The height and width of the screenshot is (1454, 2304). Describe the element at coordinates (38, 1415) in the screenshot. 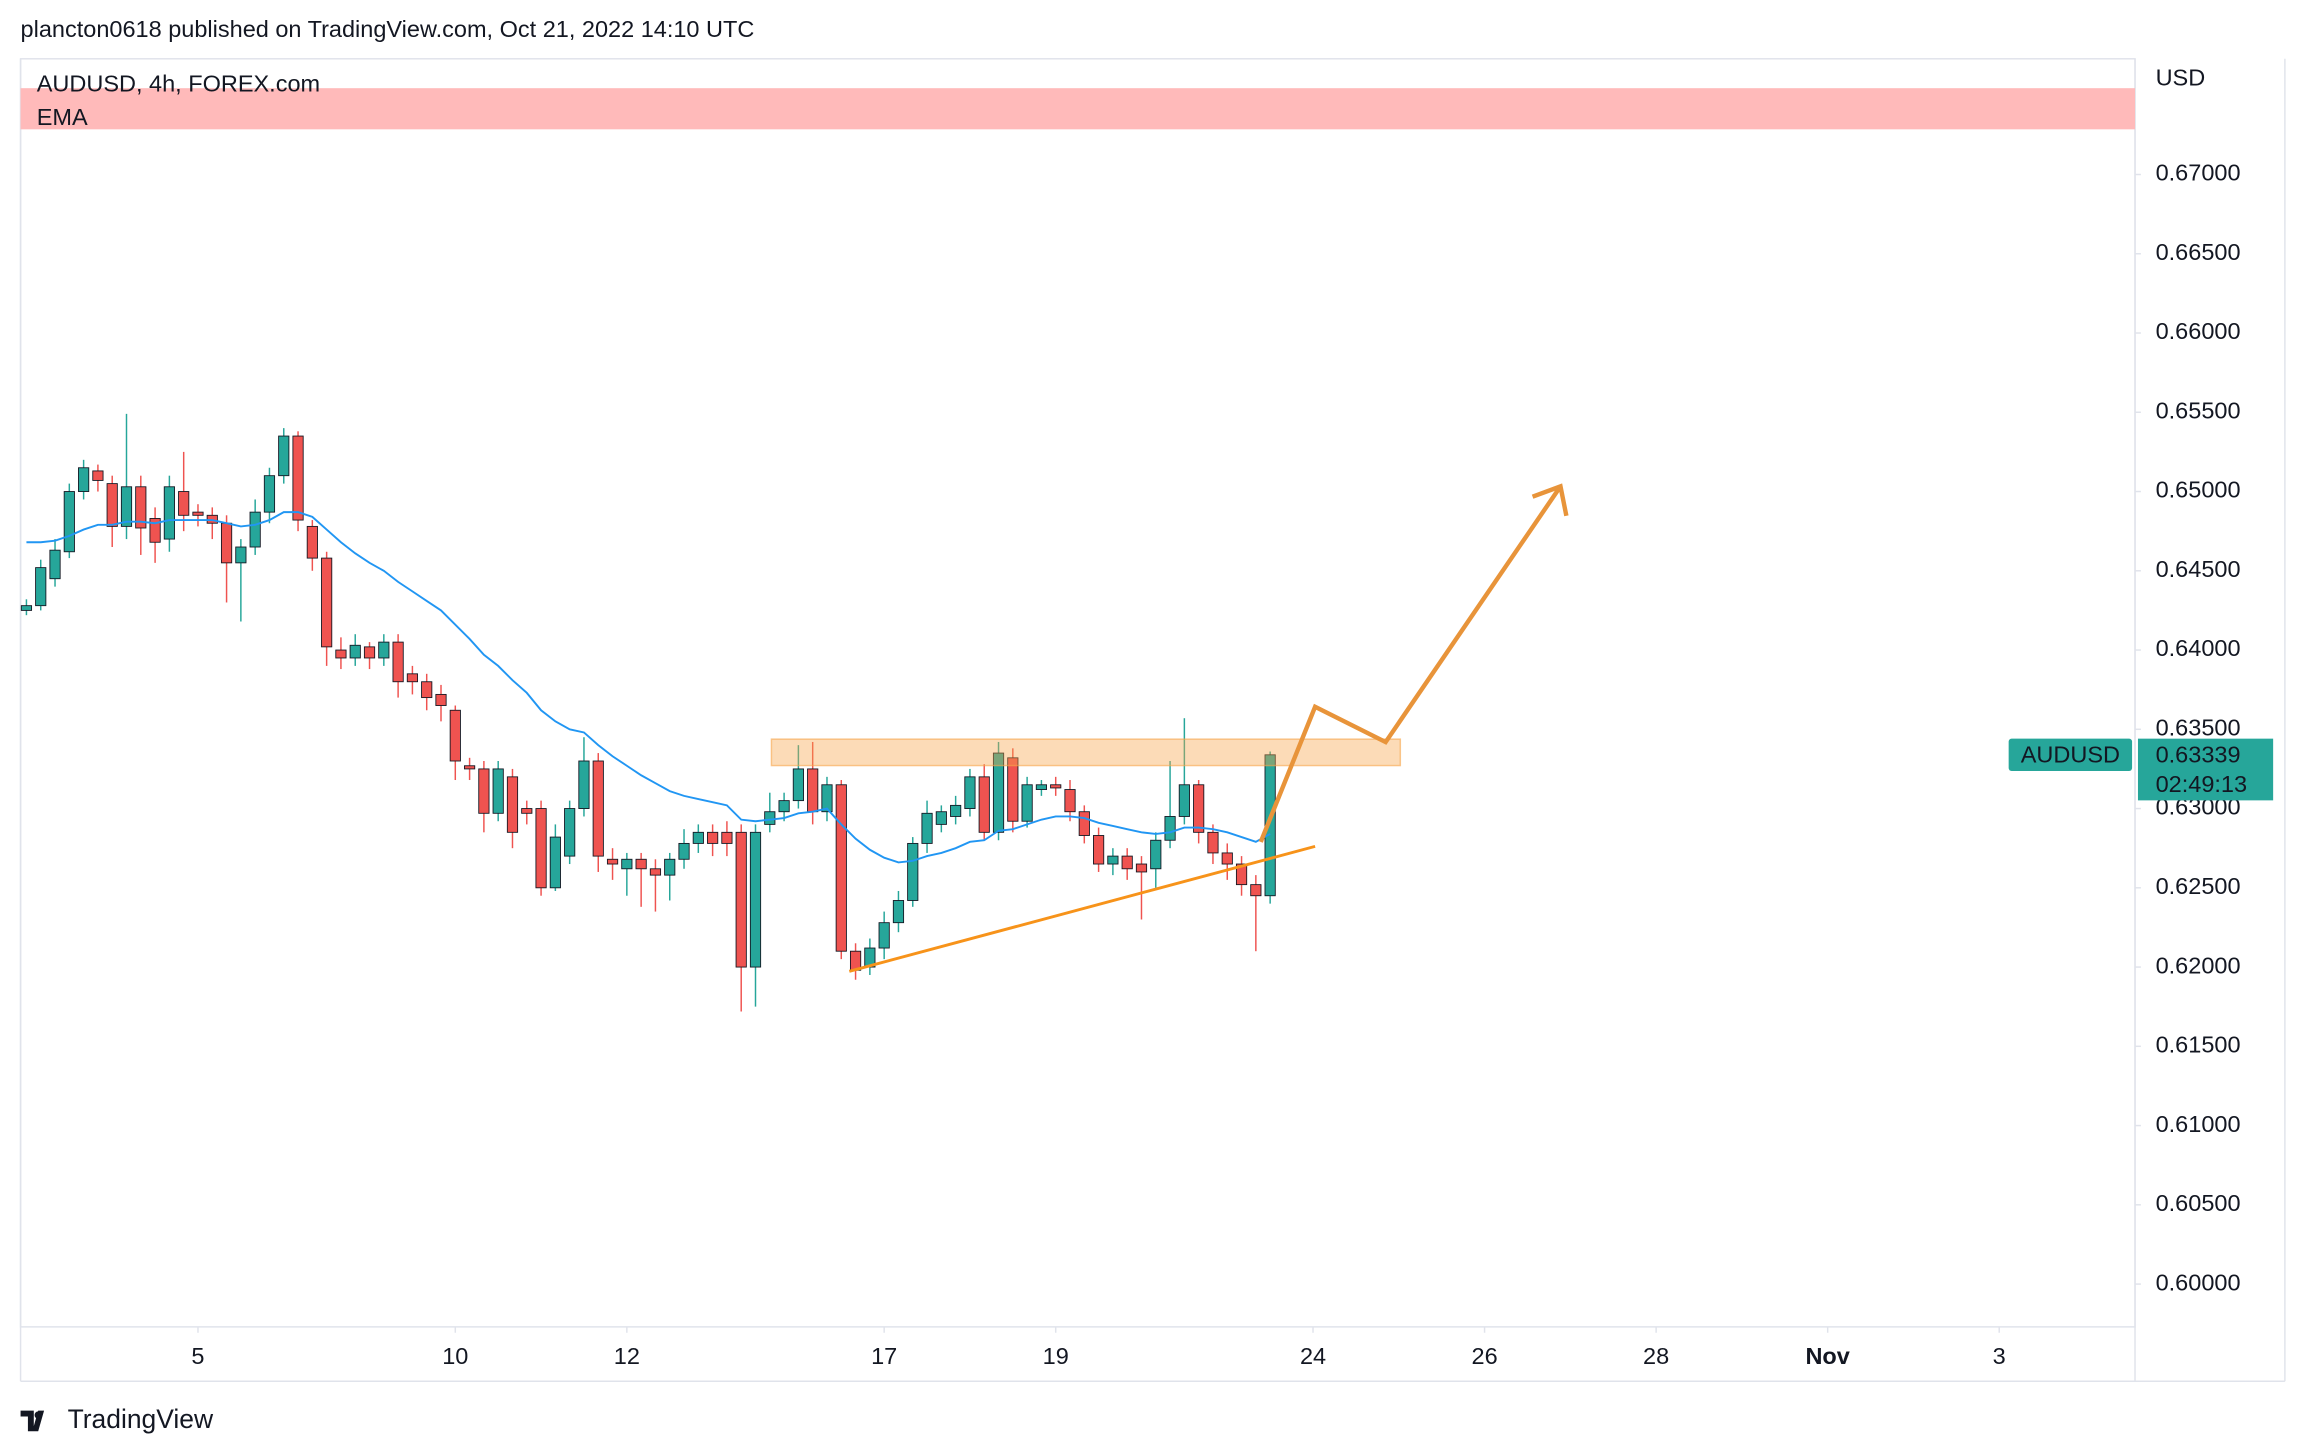

I see `logo-dot` at that location.